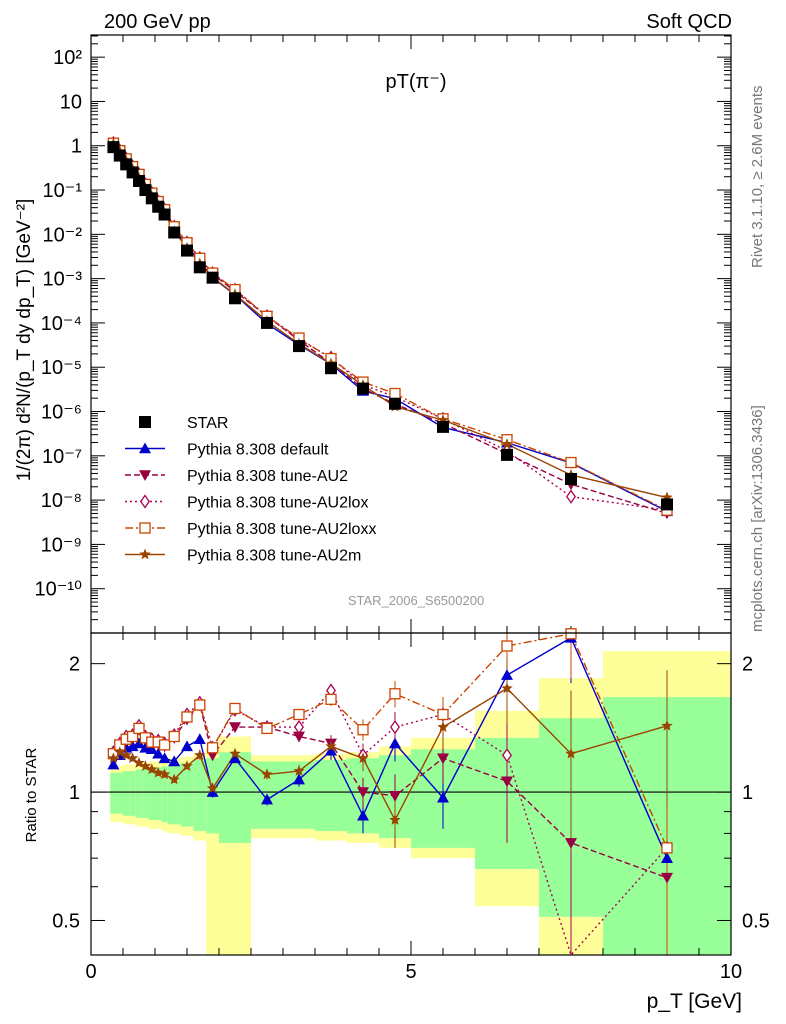 This screenshot has height=1024, width=786. I want to click on y-tick-label-8: 10⁻², so click(63, 235).